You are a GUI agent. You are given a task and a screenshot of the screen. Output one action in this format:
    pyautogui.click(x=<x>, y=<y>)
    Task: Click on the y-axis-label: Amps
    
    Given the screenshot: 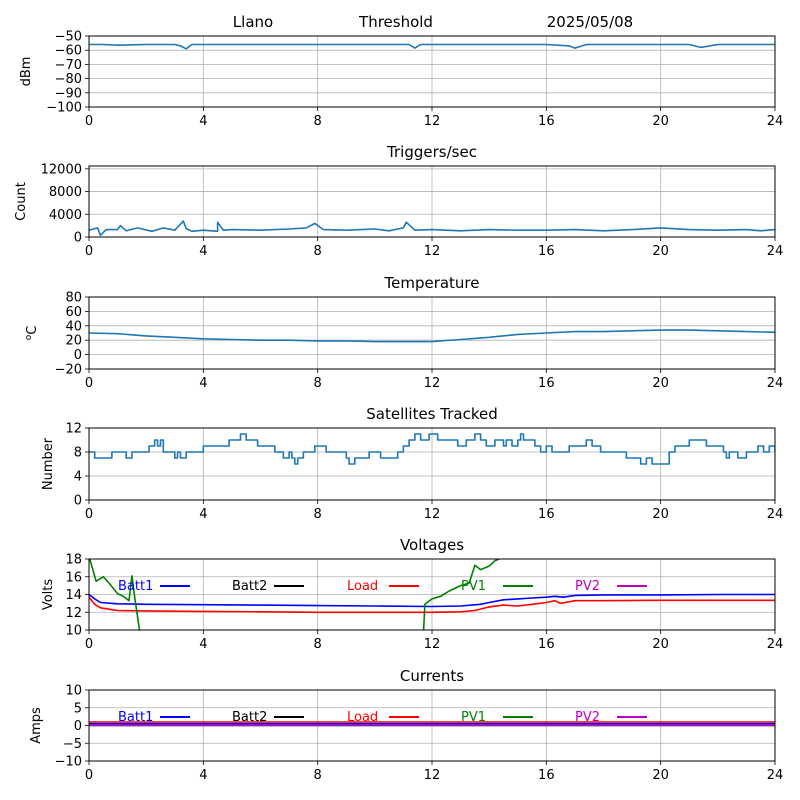 What is the action you would take?
    pyautogui.click(x=36, y=725)
    